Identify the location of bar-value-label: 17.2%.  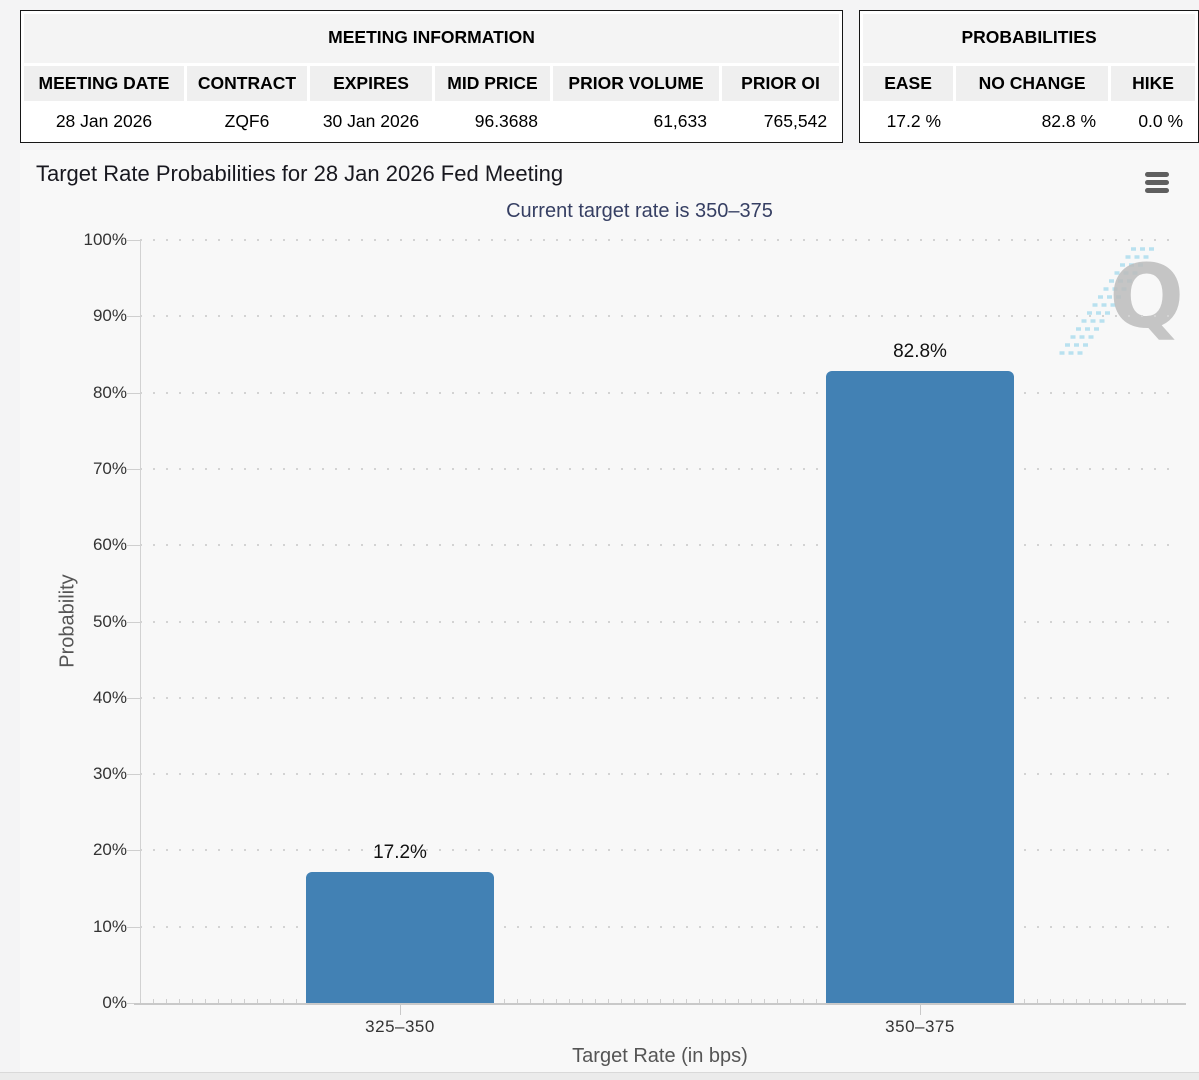
(400, 852).